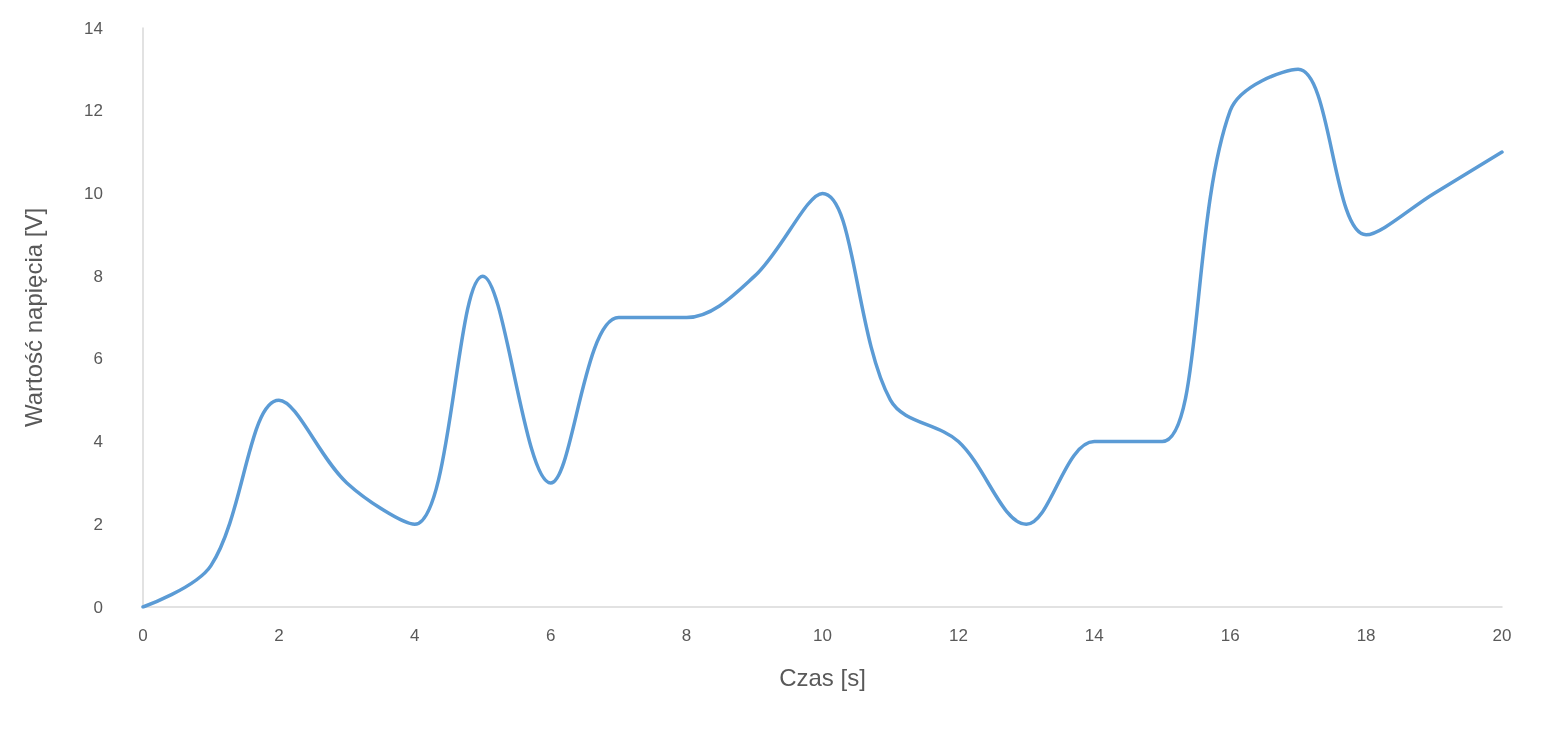  Describe the element at coordinates (550, 635) in the screenshot. I see `x-tick-label: 6` at that location.